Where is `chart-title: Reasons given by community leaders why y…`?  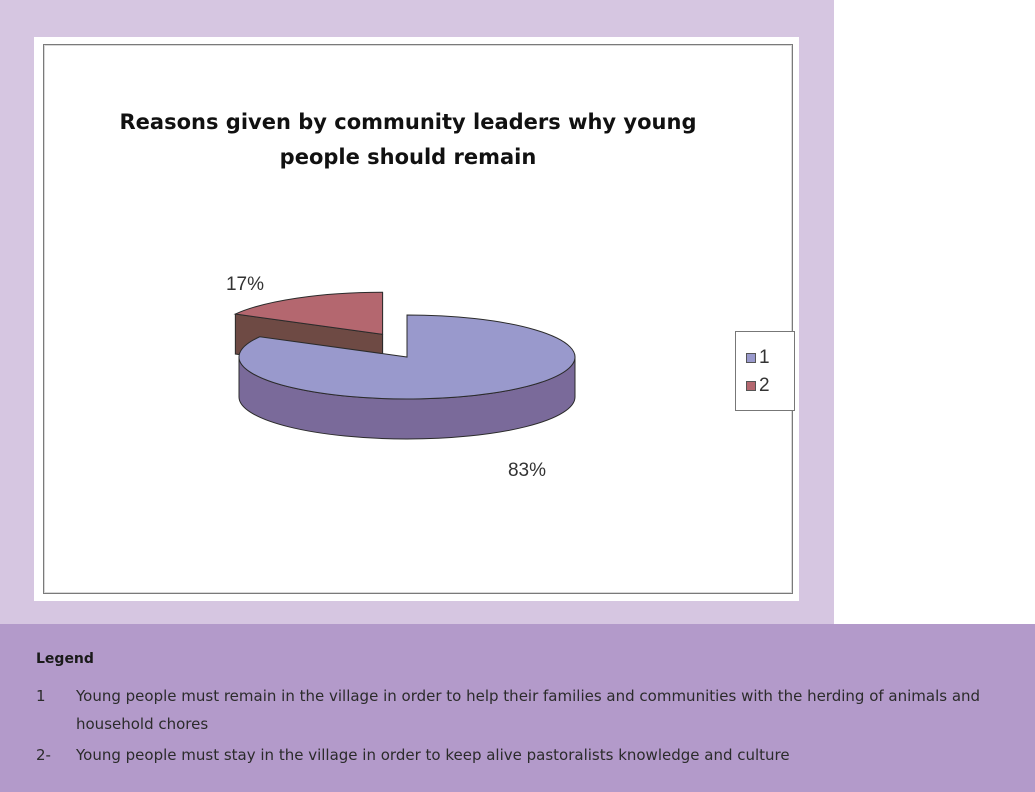
chart-title: Reasons given by community leaders why y… is located at coordinates (408, 139).